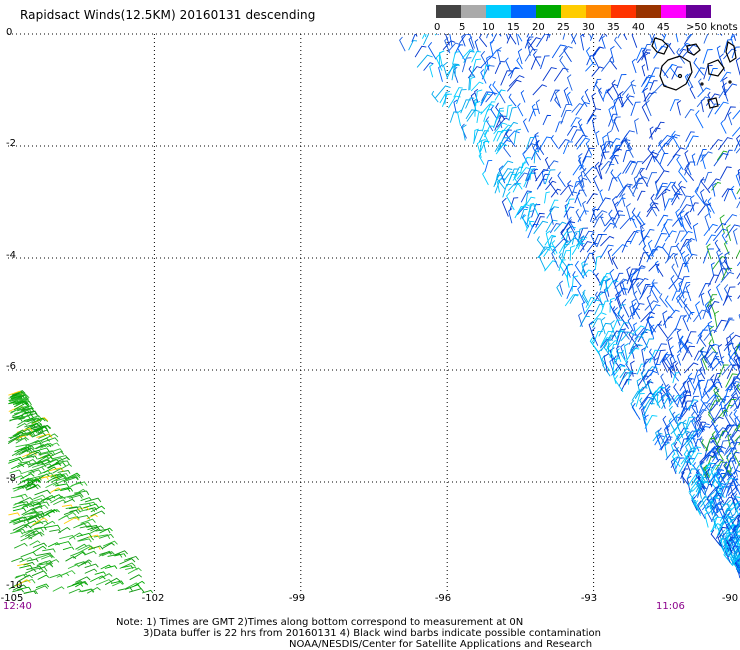 The image size is (740, 650). What do you see at coordinates (488, 27) in the screenshot?
I see `legend-label: 10` at bounding box center [488, 27].